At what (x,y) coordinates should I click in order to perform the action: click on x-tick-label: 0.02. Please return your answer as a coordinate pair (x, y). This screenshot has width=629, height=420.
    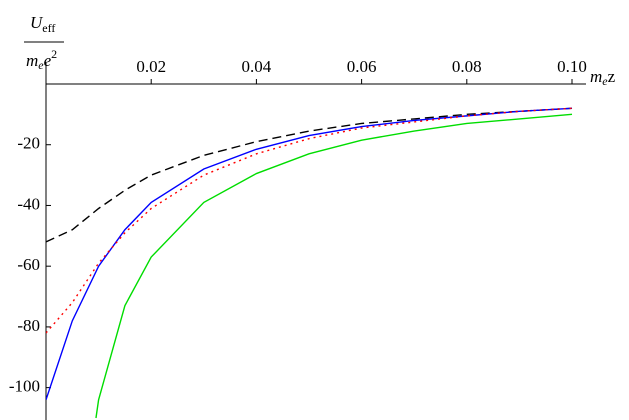
    Looking at the image, I should click on (151, 66).